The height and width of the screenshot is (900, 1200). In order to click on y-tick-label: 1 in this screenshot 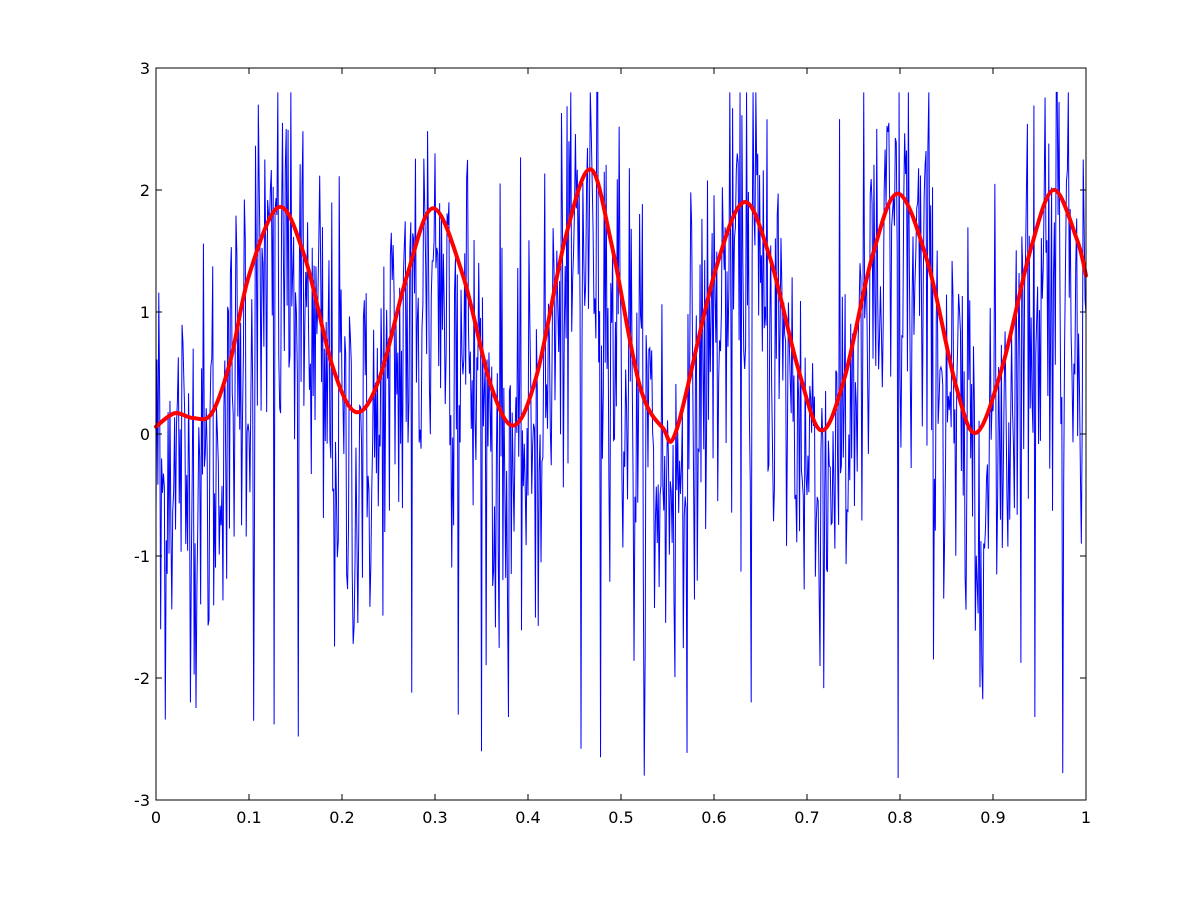, I will do `click(145, 312)`.